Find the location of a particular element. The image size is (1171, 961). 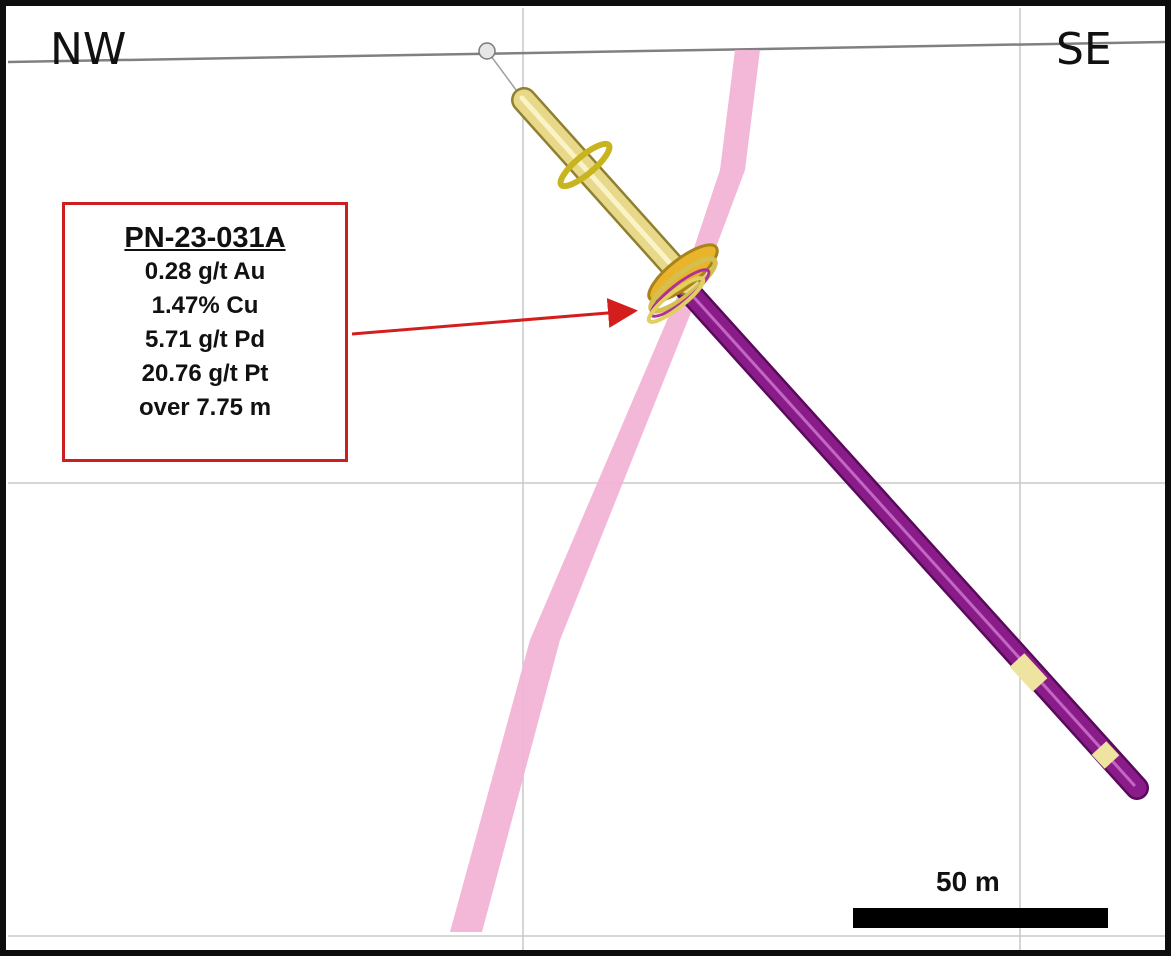

assay-palladium: 5.71 g/t Pd is located at coordinates (205, 339).